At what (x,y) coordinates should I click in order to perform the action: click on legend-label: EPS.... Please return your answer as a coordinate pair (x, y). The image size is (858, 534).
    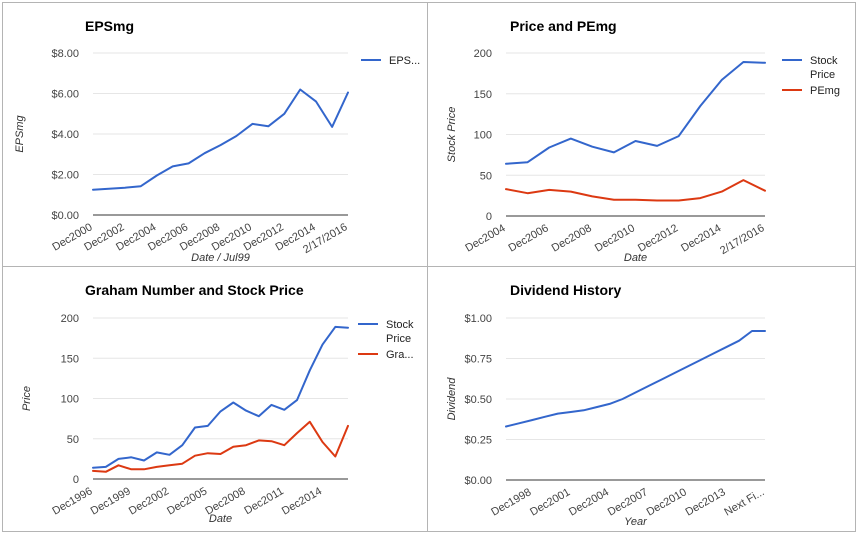
    Looking at the image, I should click on (404, 61).